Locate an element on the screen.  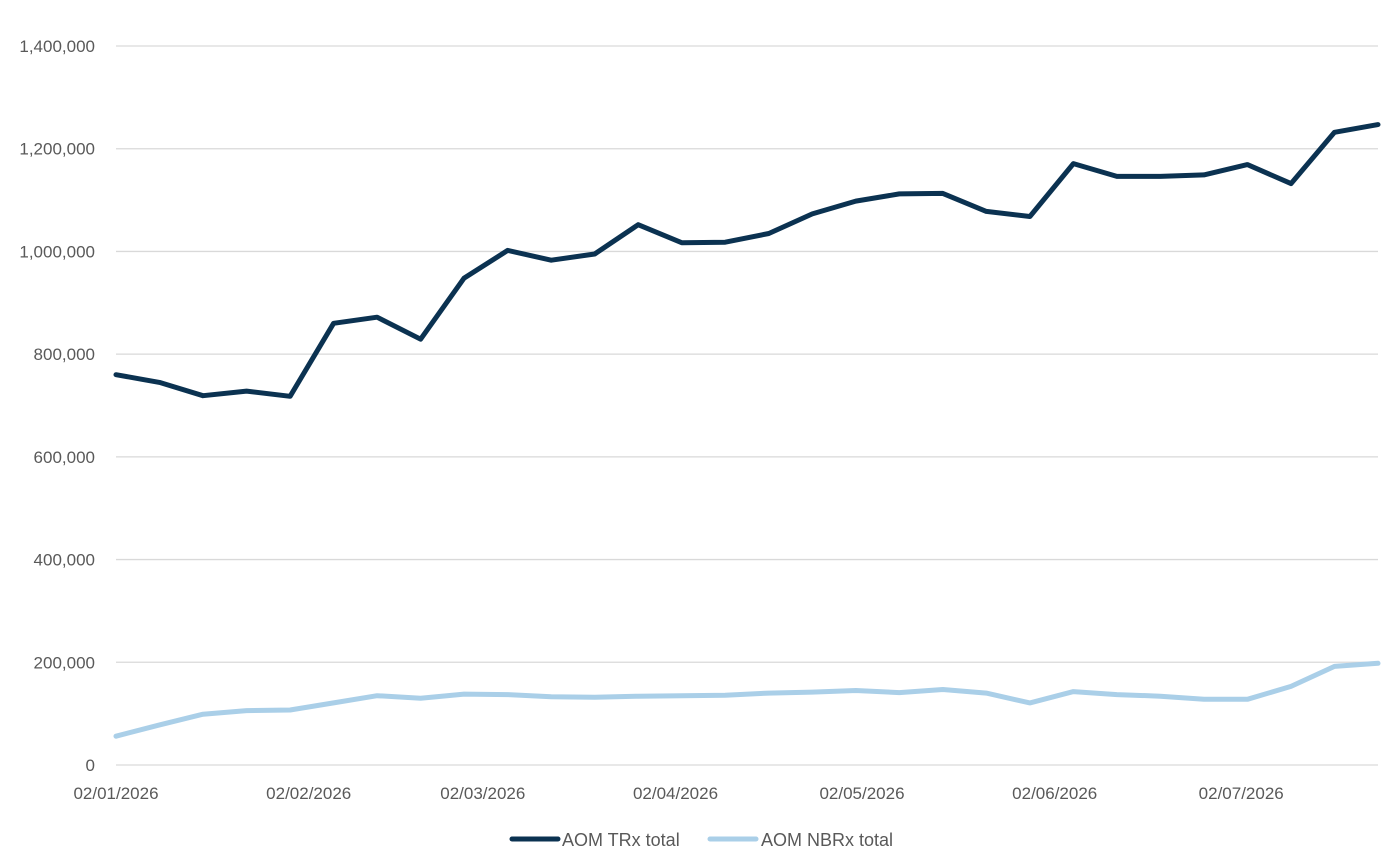
y-tick-label: 1,200,000 is located at coordinates (57, 149).